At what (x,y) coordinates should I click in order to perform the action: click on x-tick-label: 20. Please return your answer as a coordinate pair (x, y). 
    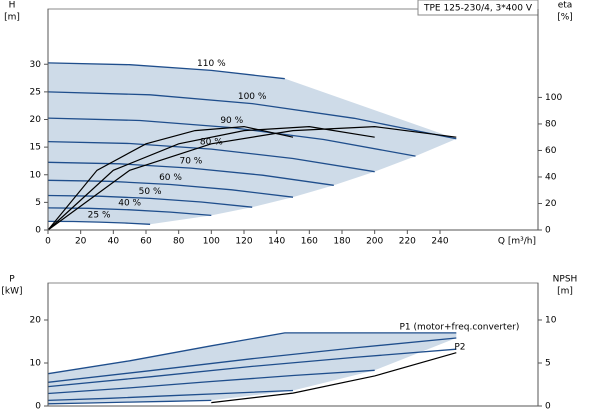
    Looking at the image, I should click on (81, 242).